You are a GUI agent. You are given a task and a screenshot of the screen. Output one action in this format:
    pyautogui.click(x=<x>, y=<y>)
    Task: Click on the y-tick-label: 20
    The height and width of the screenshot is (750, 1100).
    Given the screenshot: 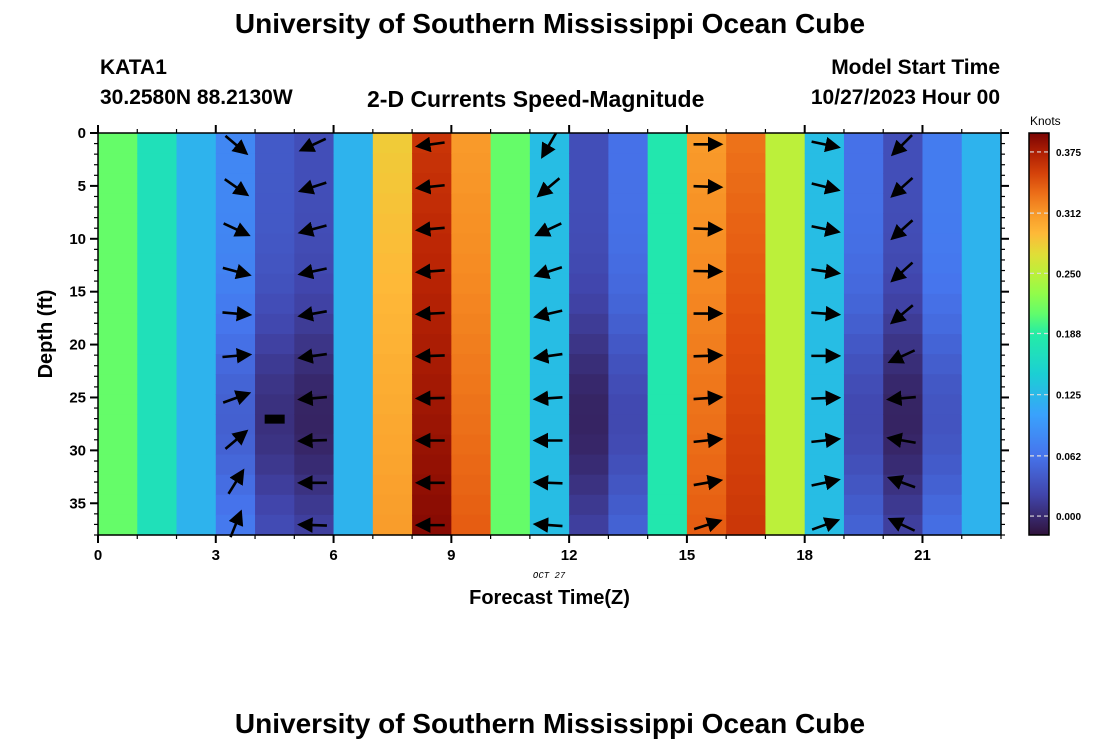 What is the action you would take?
    pyautogui.click(x=77, y=345)
    